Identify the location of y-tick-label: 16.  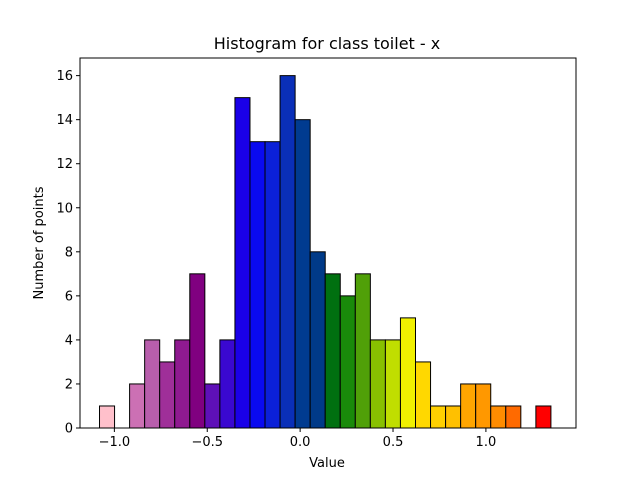
(64, 76).